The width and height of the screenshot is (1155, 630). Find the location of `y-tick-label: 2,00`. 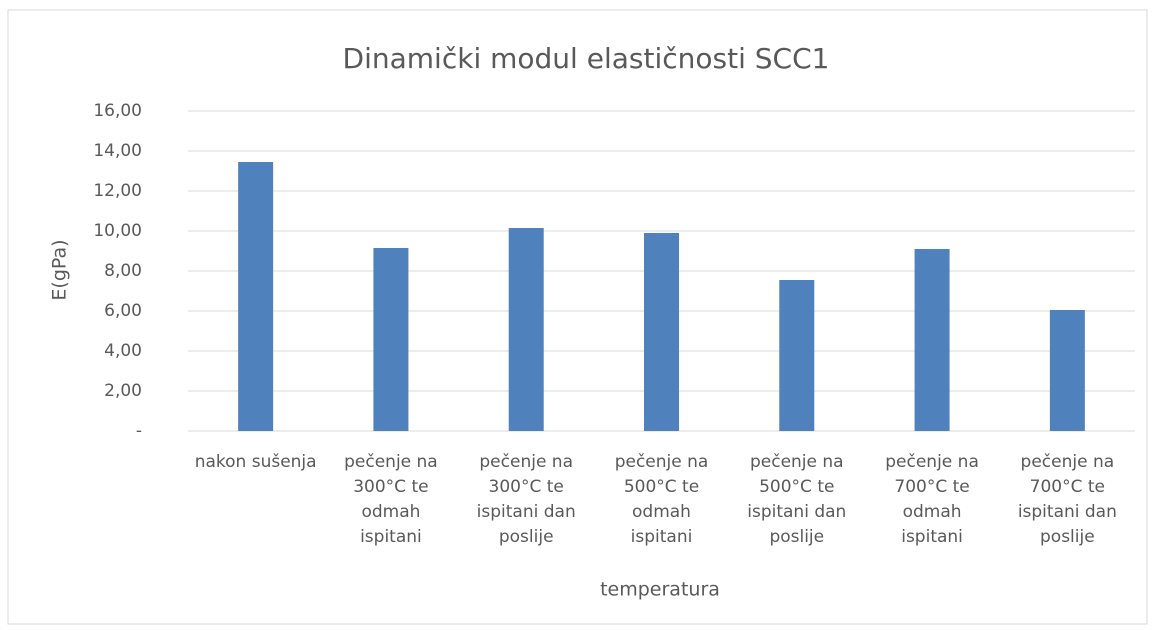

y-tick-label: 2,00 is located at coordinates (123, 391).